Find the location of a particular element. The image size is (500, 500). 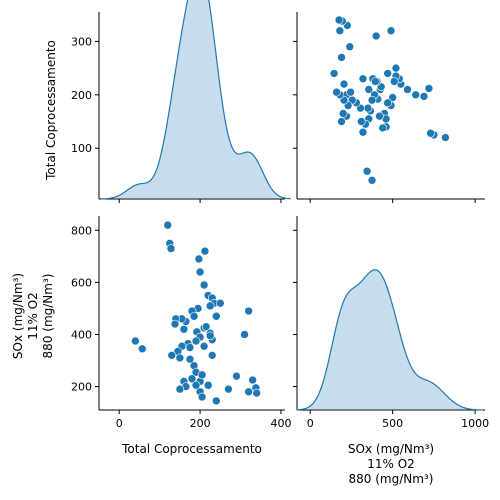

y-axis-label-sox-line: 11% O2 is located at coordinates (33, 316).